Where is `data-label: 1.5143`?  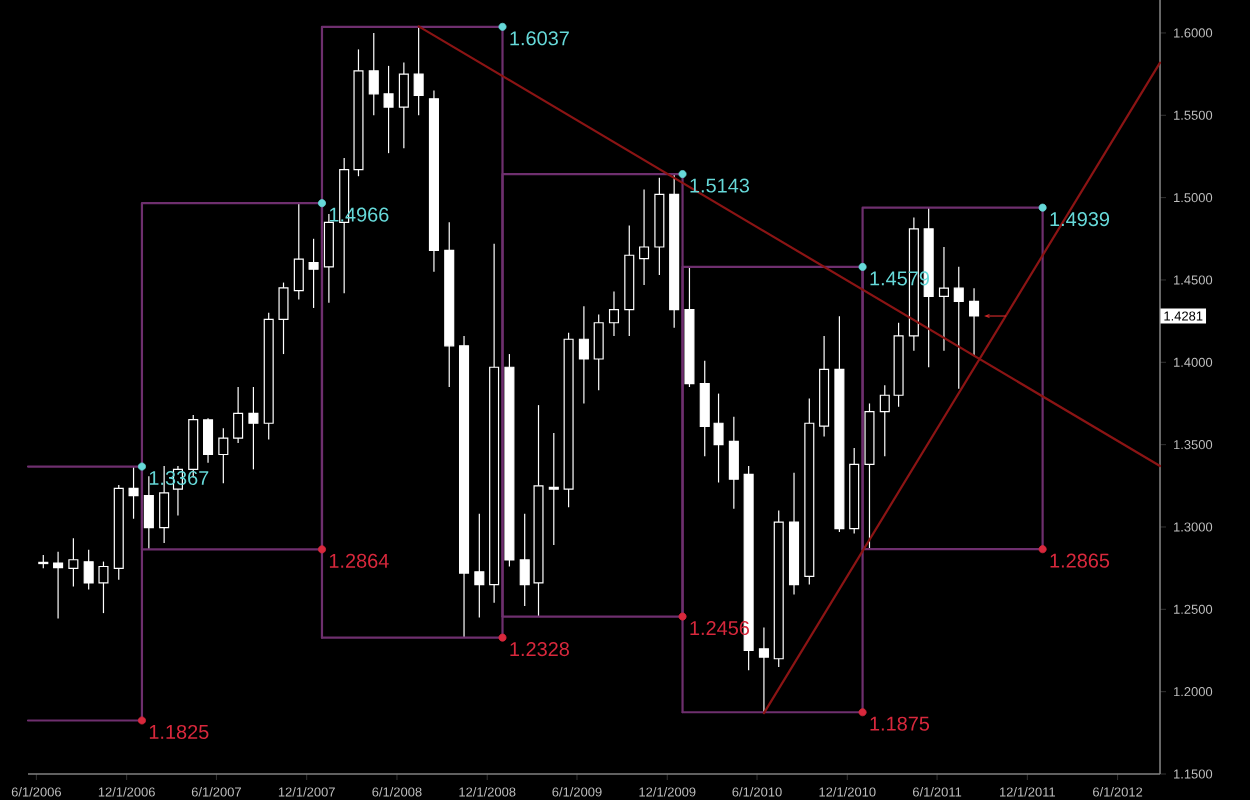 data-label: 1.5143 is located at coordinates (720, 185).